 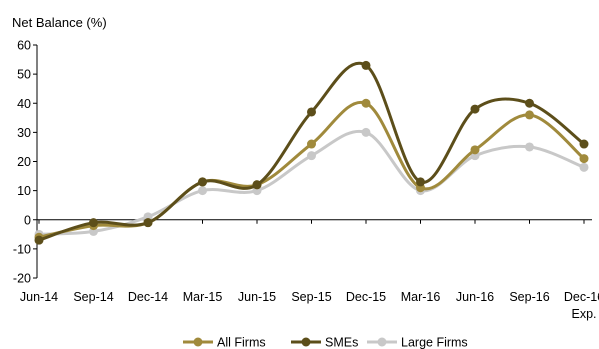 What do you see at coordinates (311, 297) in the screenshot?
I see `x-tick-label: Sep-15` at bounding box center [311, 297].